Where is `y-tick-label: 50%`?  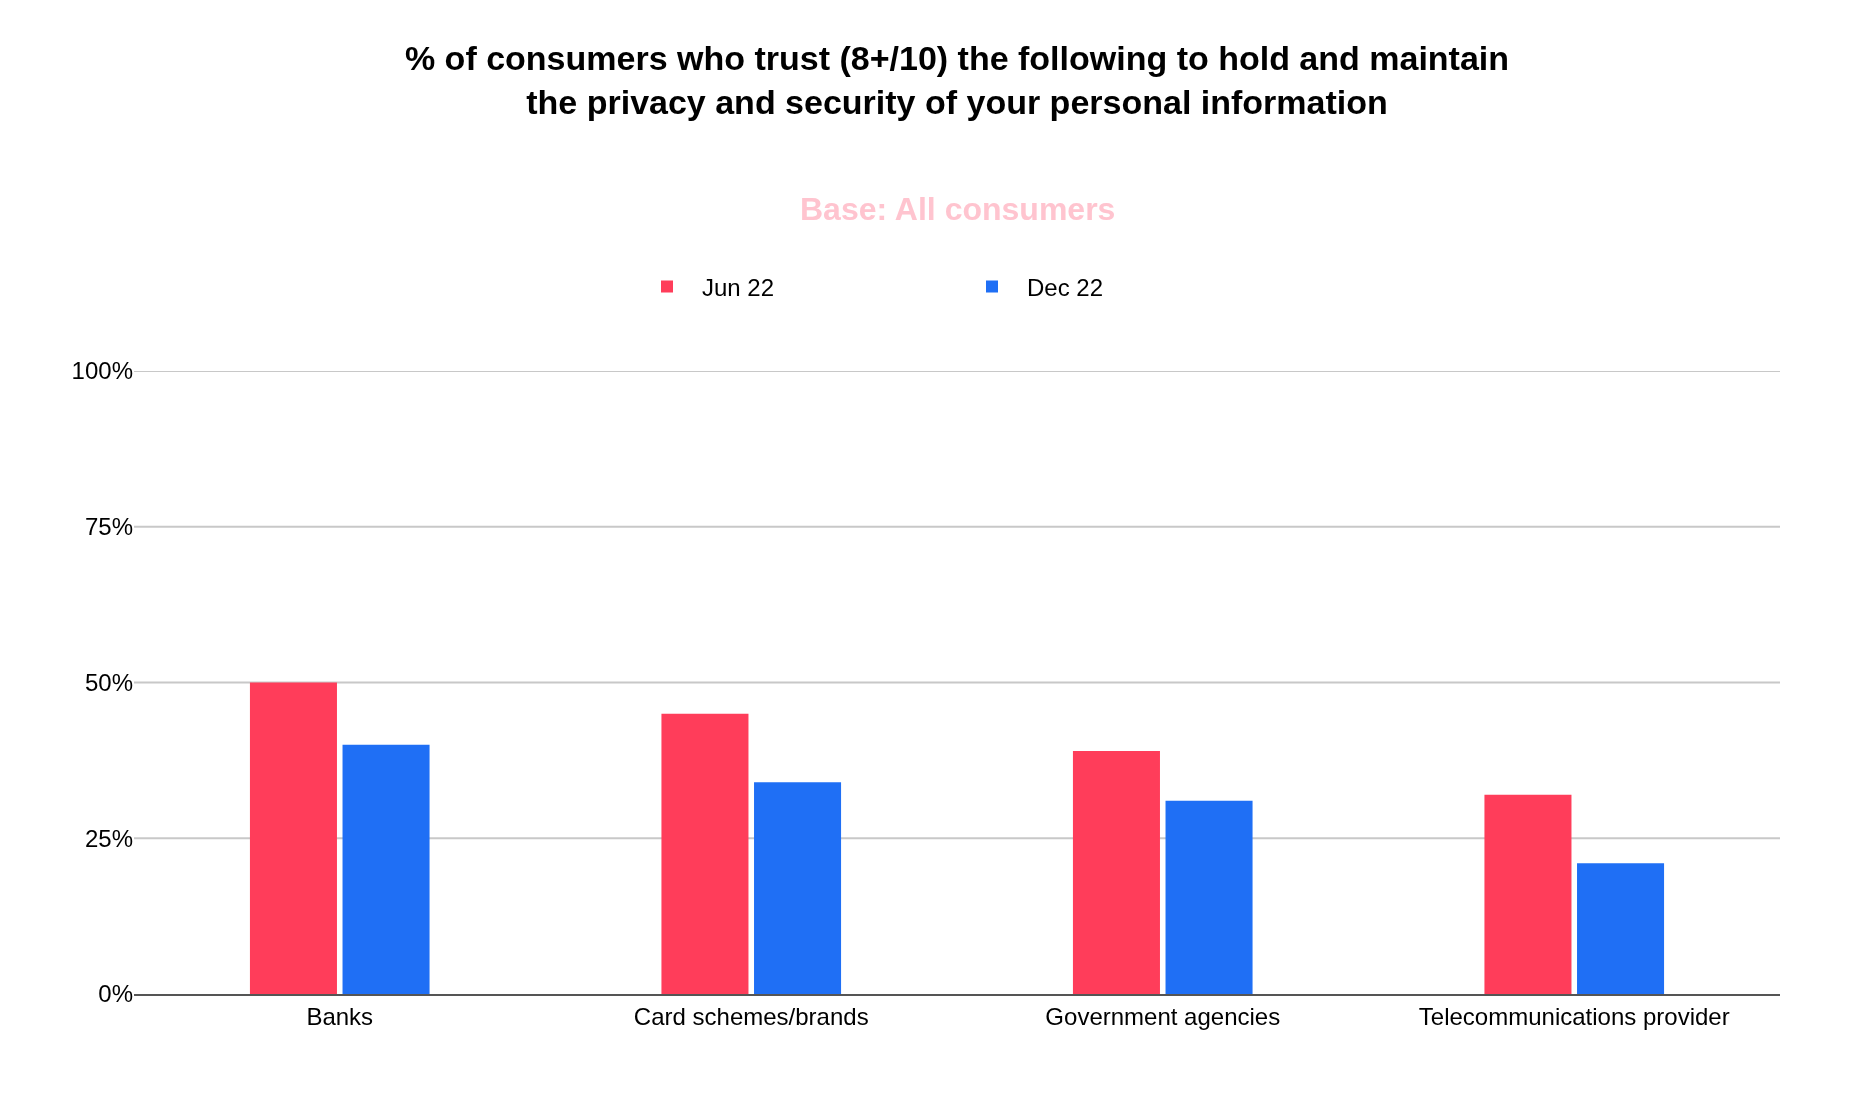
y-tick-label: 50% is located at coordinates (108, 682).